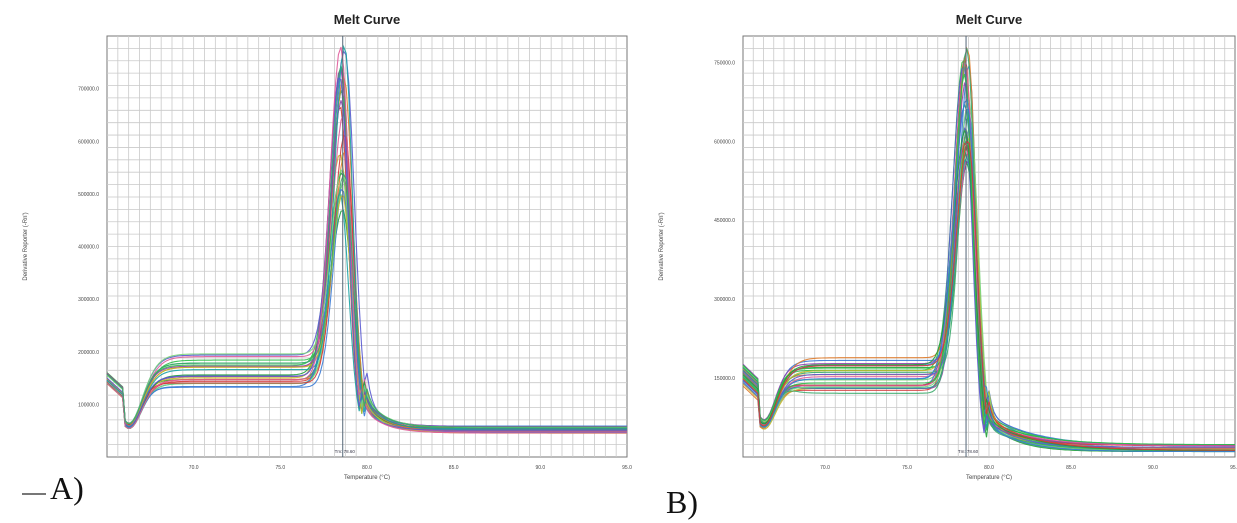 This screenshot has height=523, width=1237. I want to click on y-tick-label: 500000.0, so click(88, 195).